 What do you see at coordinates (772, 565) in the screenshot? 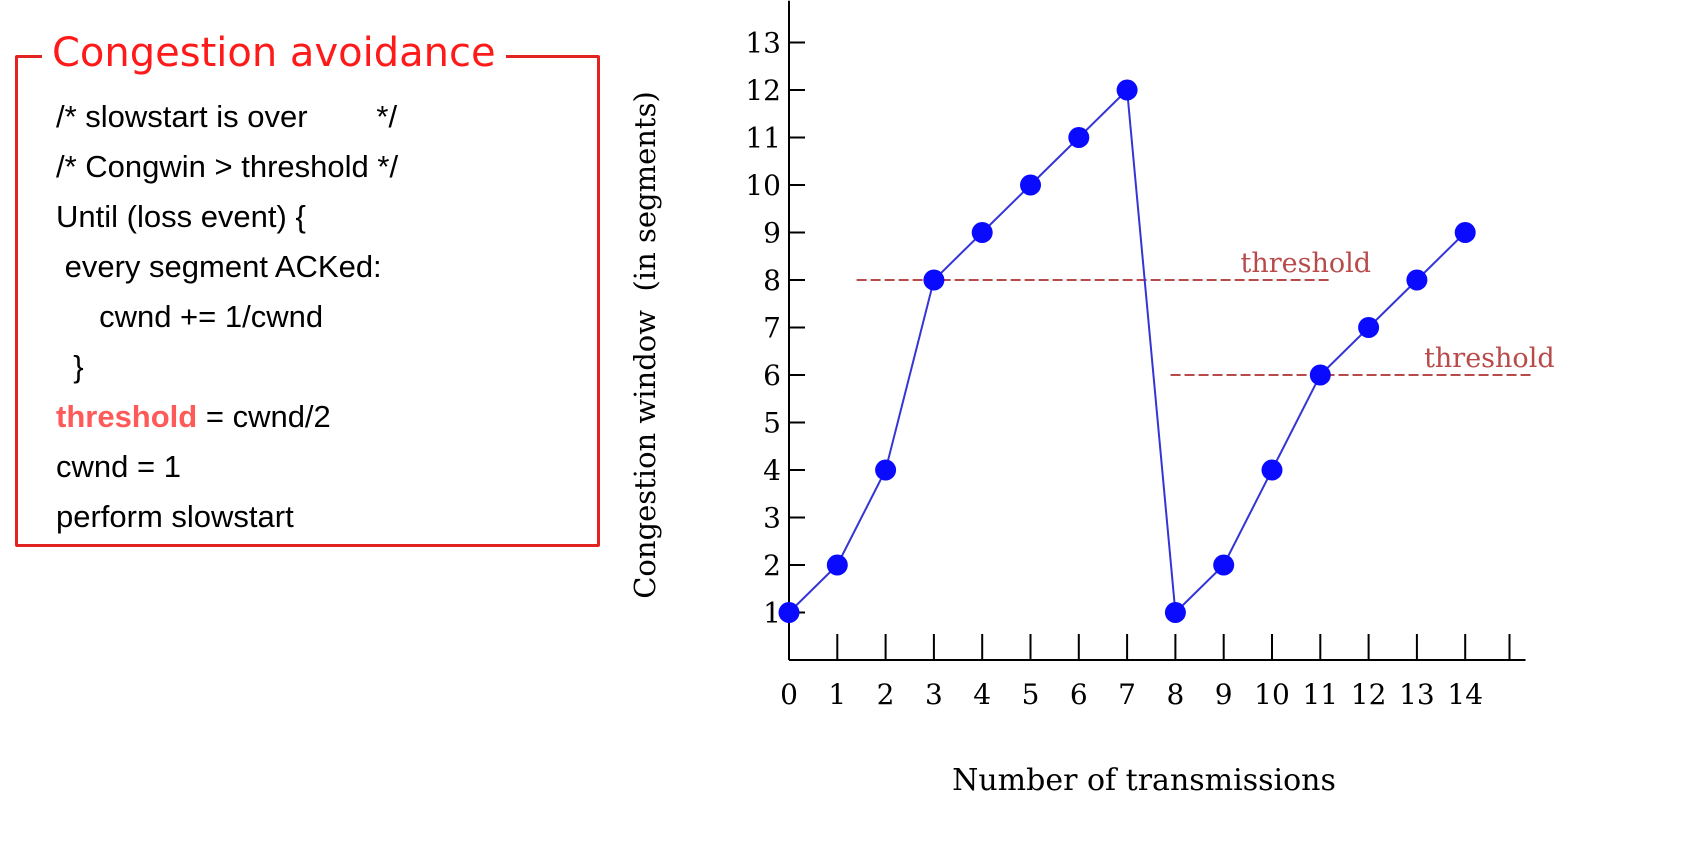
I see `y-tick-label: 2` at bounding box center [772, 565].